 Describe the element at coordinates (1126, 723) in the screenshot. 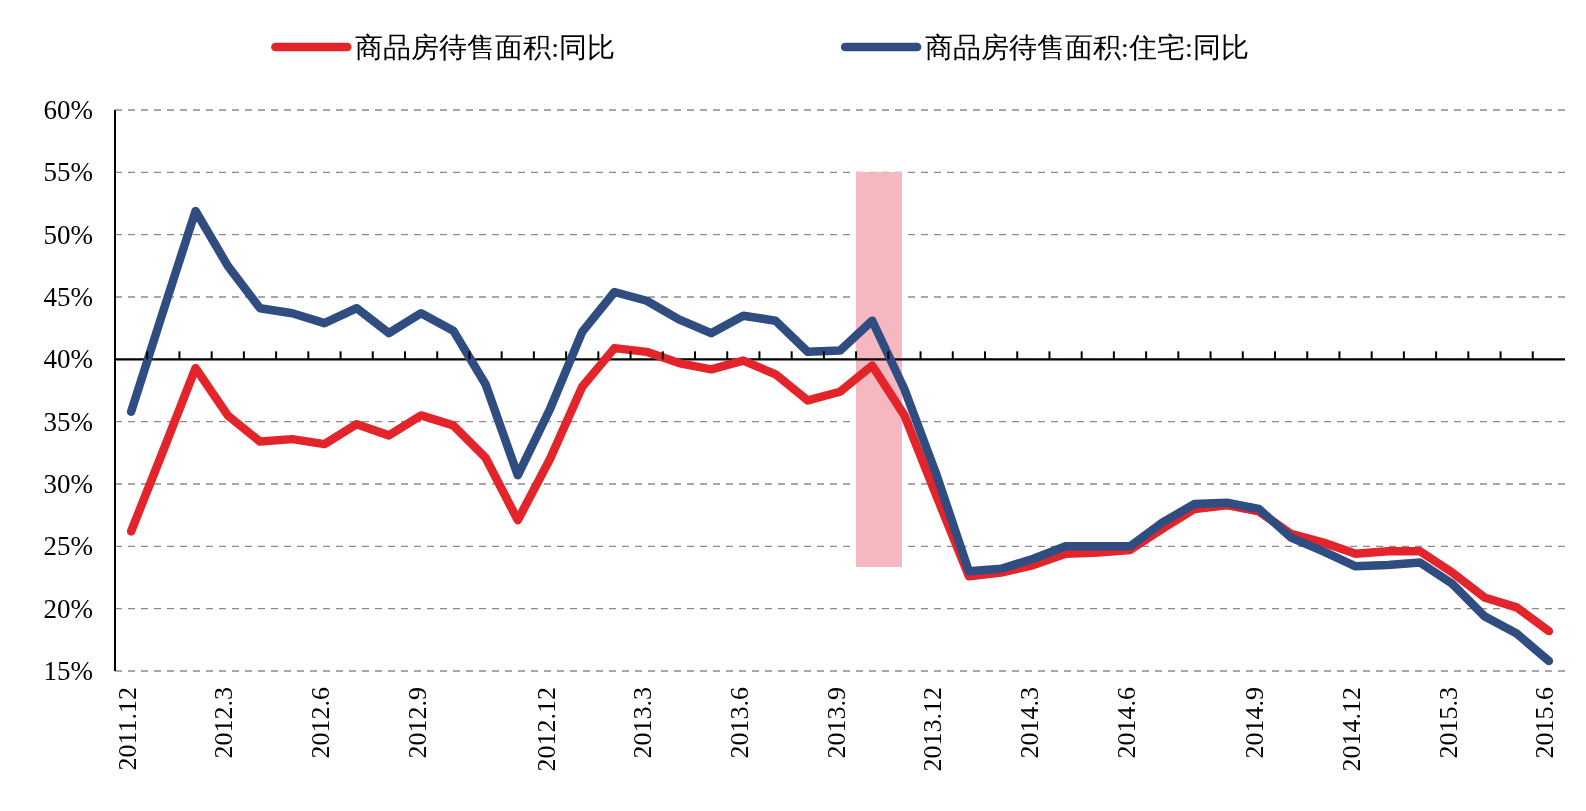

I see `x-tick-label: 2014.6` at that location.